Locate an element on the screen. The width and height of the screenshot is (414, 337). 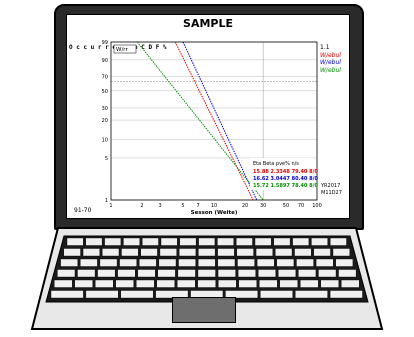
x-tick-label: 10 is located at coordinates (214, 206).